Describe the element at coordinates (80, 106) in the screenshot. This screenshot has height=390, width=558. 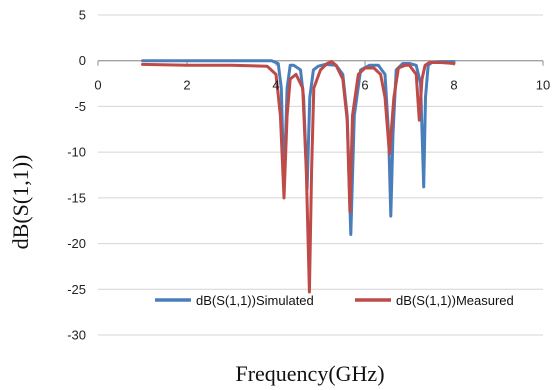
I see `y-tick-label: -5` at that location.